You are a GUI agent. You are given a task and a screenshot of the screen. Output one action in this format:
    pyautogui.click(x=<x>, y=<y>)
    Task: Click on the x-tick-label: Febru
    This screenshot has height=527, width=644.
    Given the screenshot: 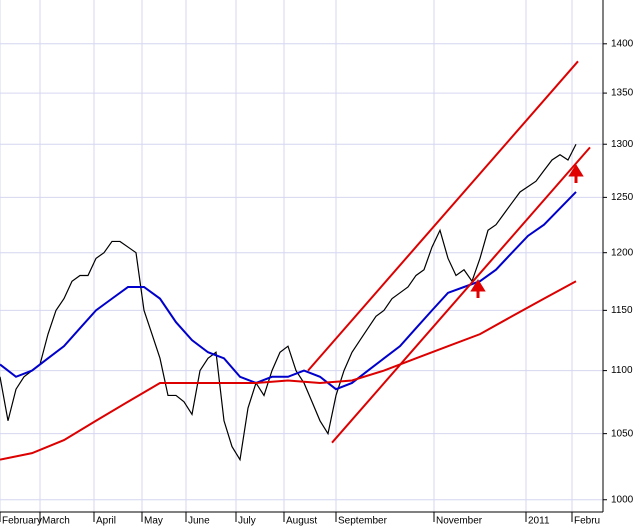 What is the action you would take?
    pyautogui.click(x=587, y=521)
    